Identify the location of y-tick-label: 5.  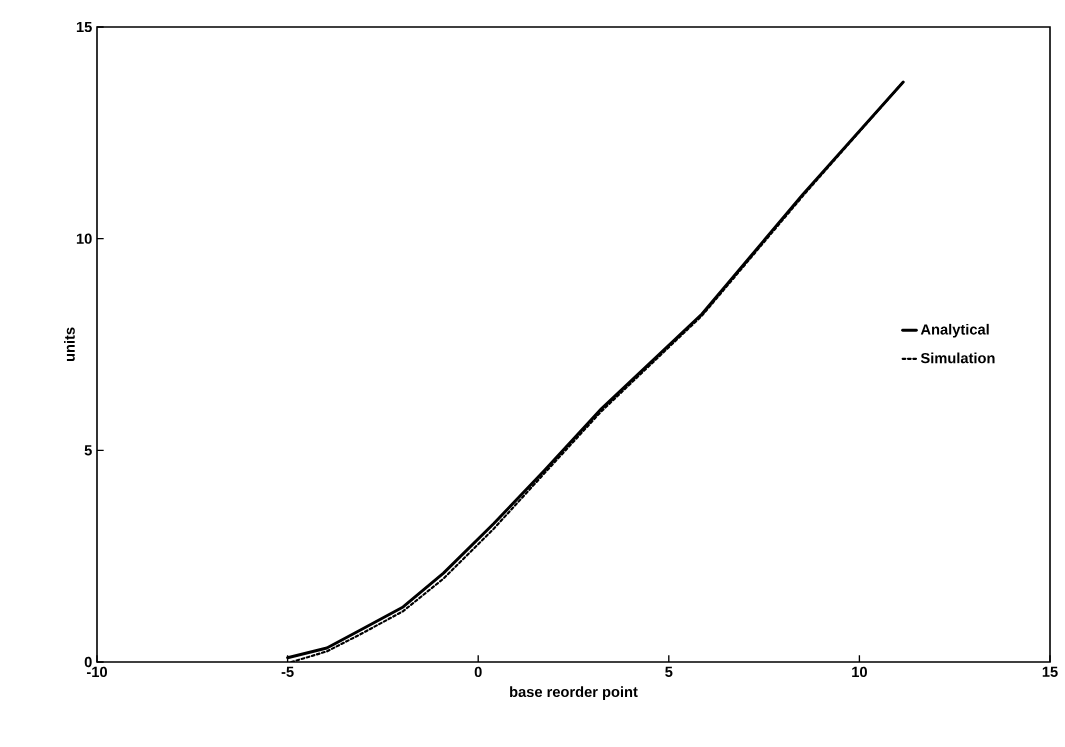
(88, 450).